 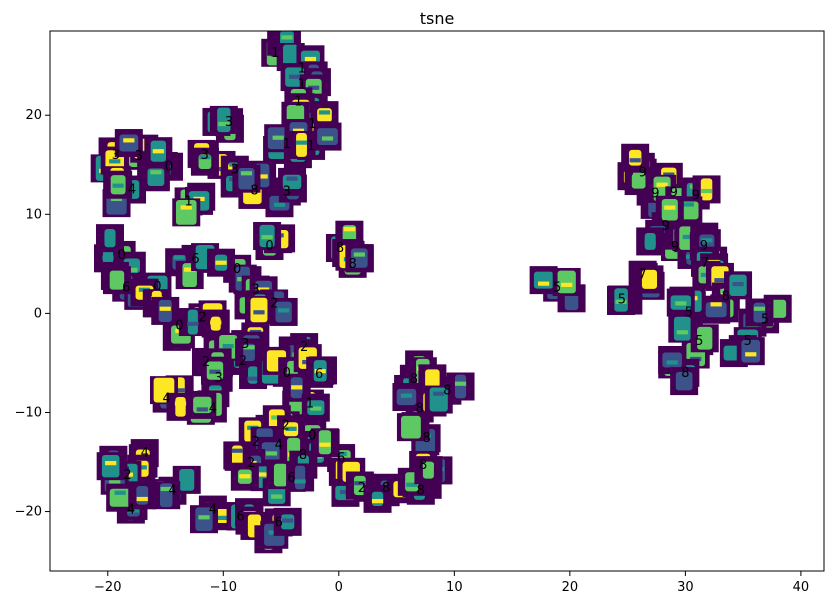 I want to click on chart-title: tsne, so click(x=437, y=18).